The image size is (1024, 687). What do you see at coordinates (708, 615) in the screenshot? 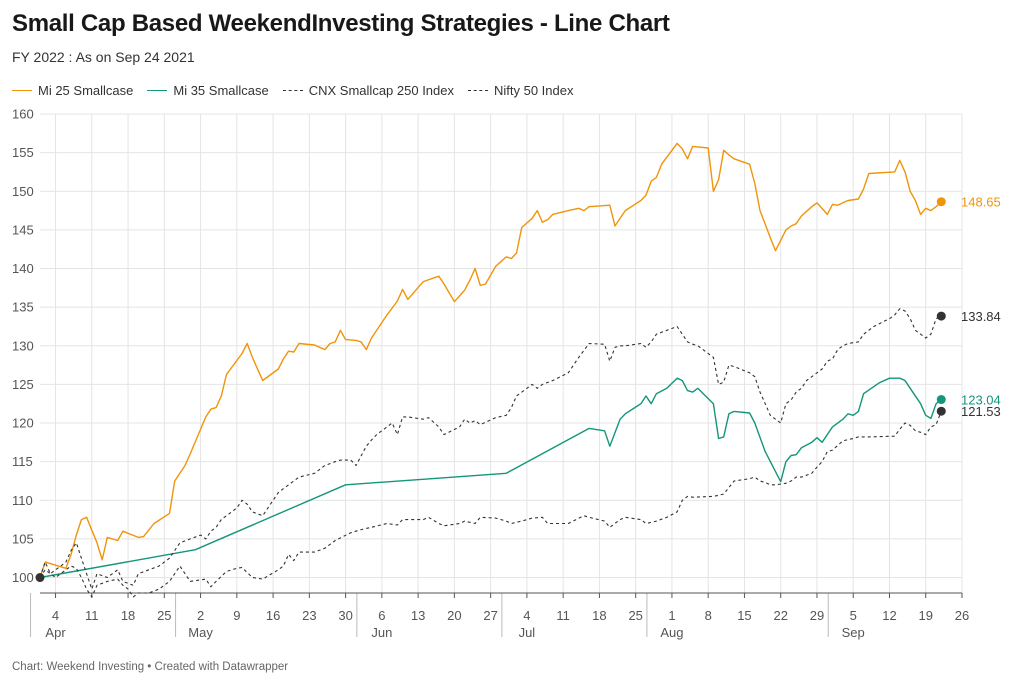
I see `x-tick-label: 8` at bounding box center [708, 615].